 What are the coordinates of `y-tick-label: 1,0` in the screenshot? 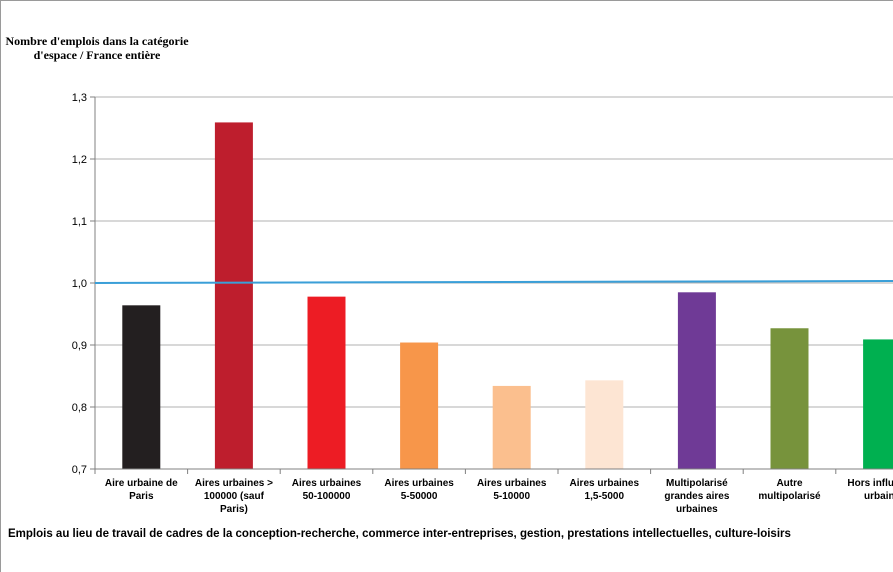 It's located at (79, 284).